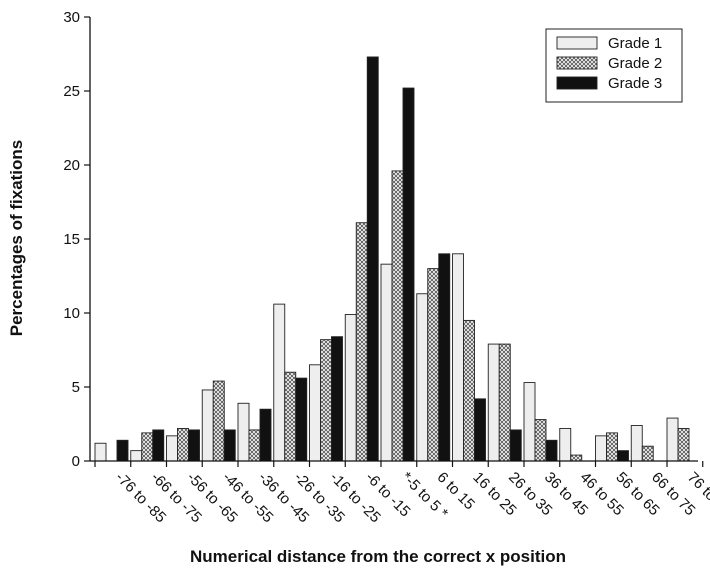 The height and width of the screenshot is (575, 710). What do you see at coordinates (635, 83) in the screenshot?
I see `legend-label-grade-3: Grade 3` at bounding box center [635, 83].